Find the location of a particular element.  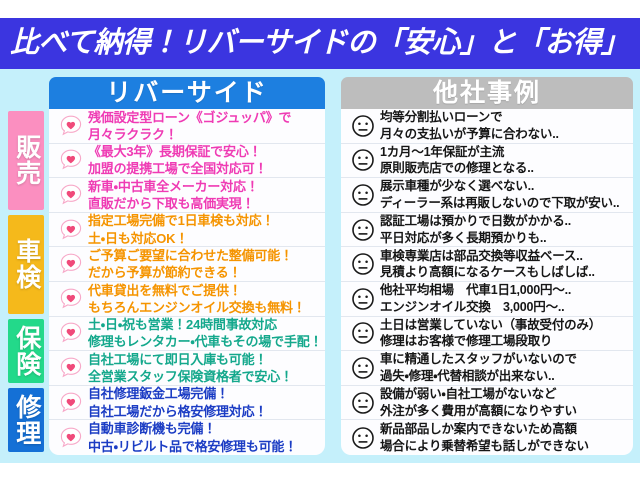

row-line-1: 新車・中古車全メーカー対応！ is located at coordinates (173, 186).